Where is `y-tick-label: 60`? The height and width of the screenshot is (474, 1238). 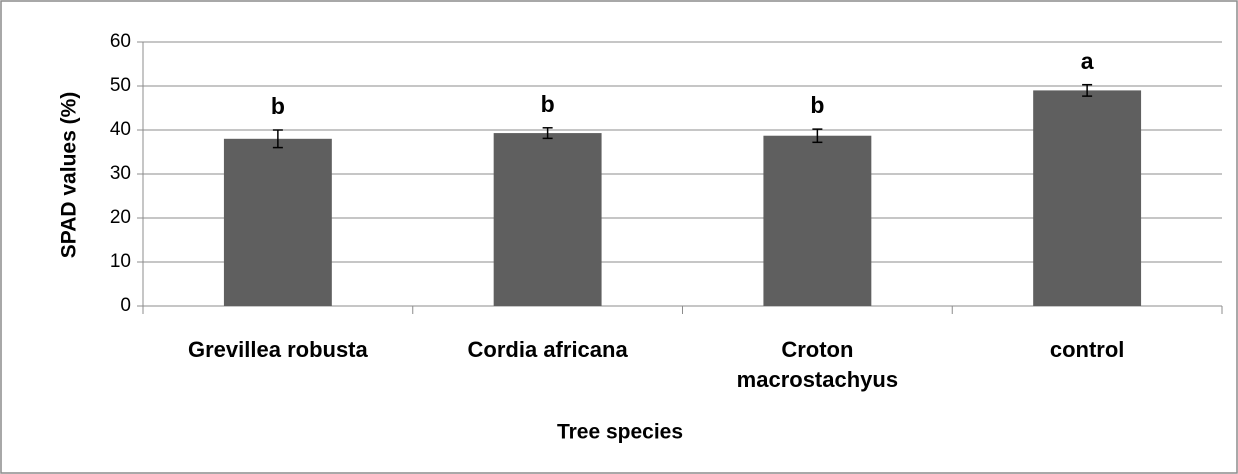
y-tick-label: 60 is located at coordinates (120, 41).